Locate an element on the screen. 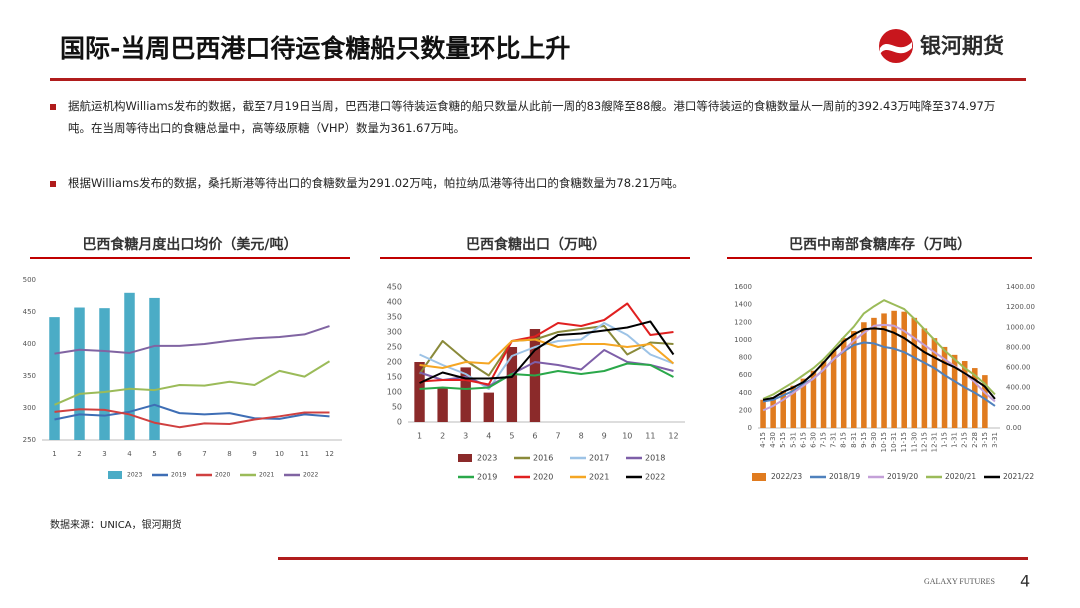 The height and width of the screenshot is (608, 1080). x-tick-label: 11-30 is located at coordinates (914, 442).